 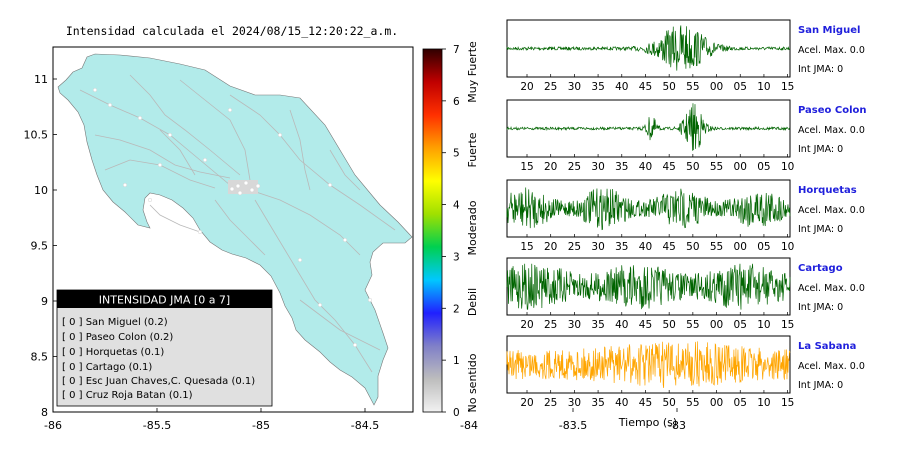 I want to click on colorbar-tick-label: 3, so click(x=456, y=257).